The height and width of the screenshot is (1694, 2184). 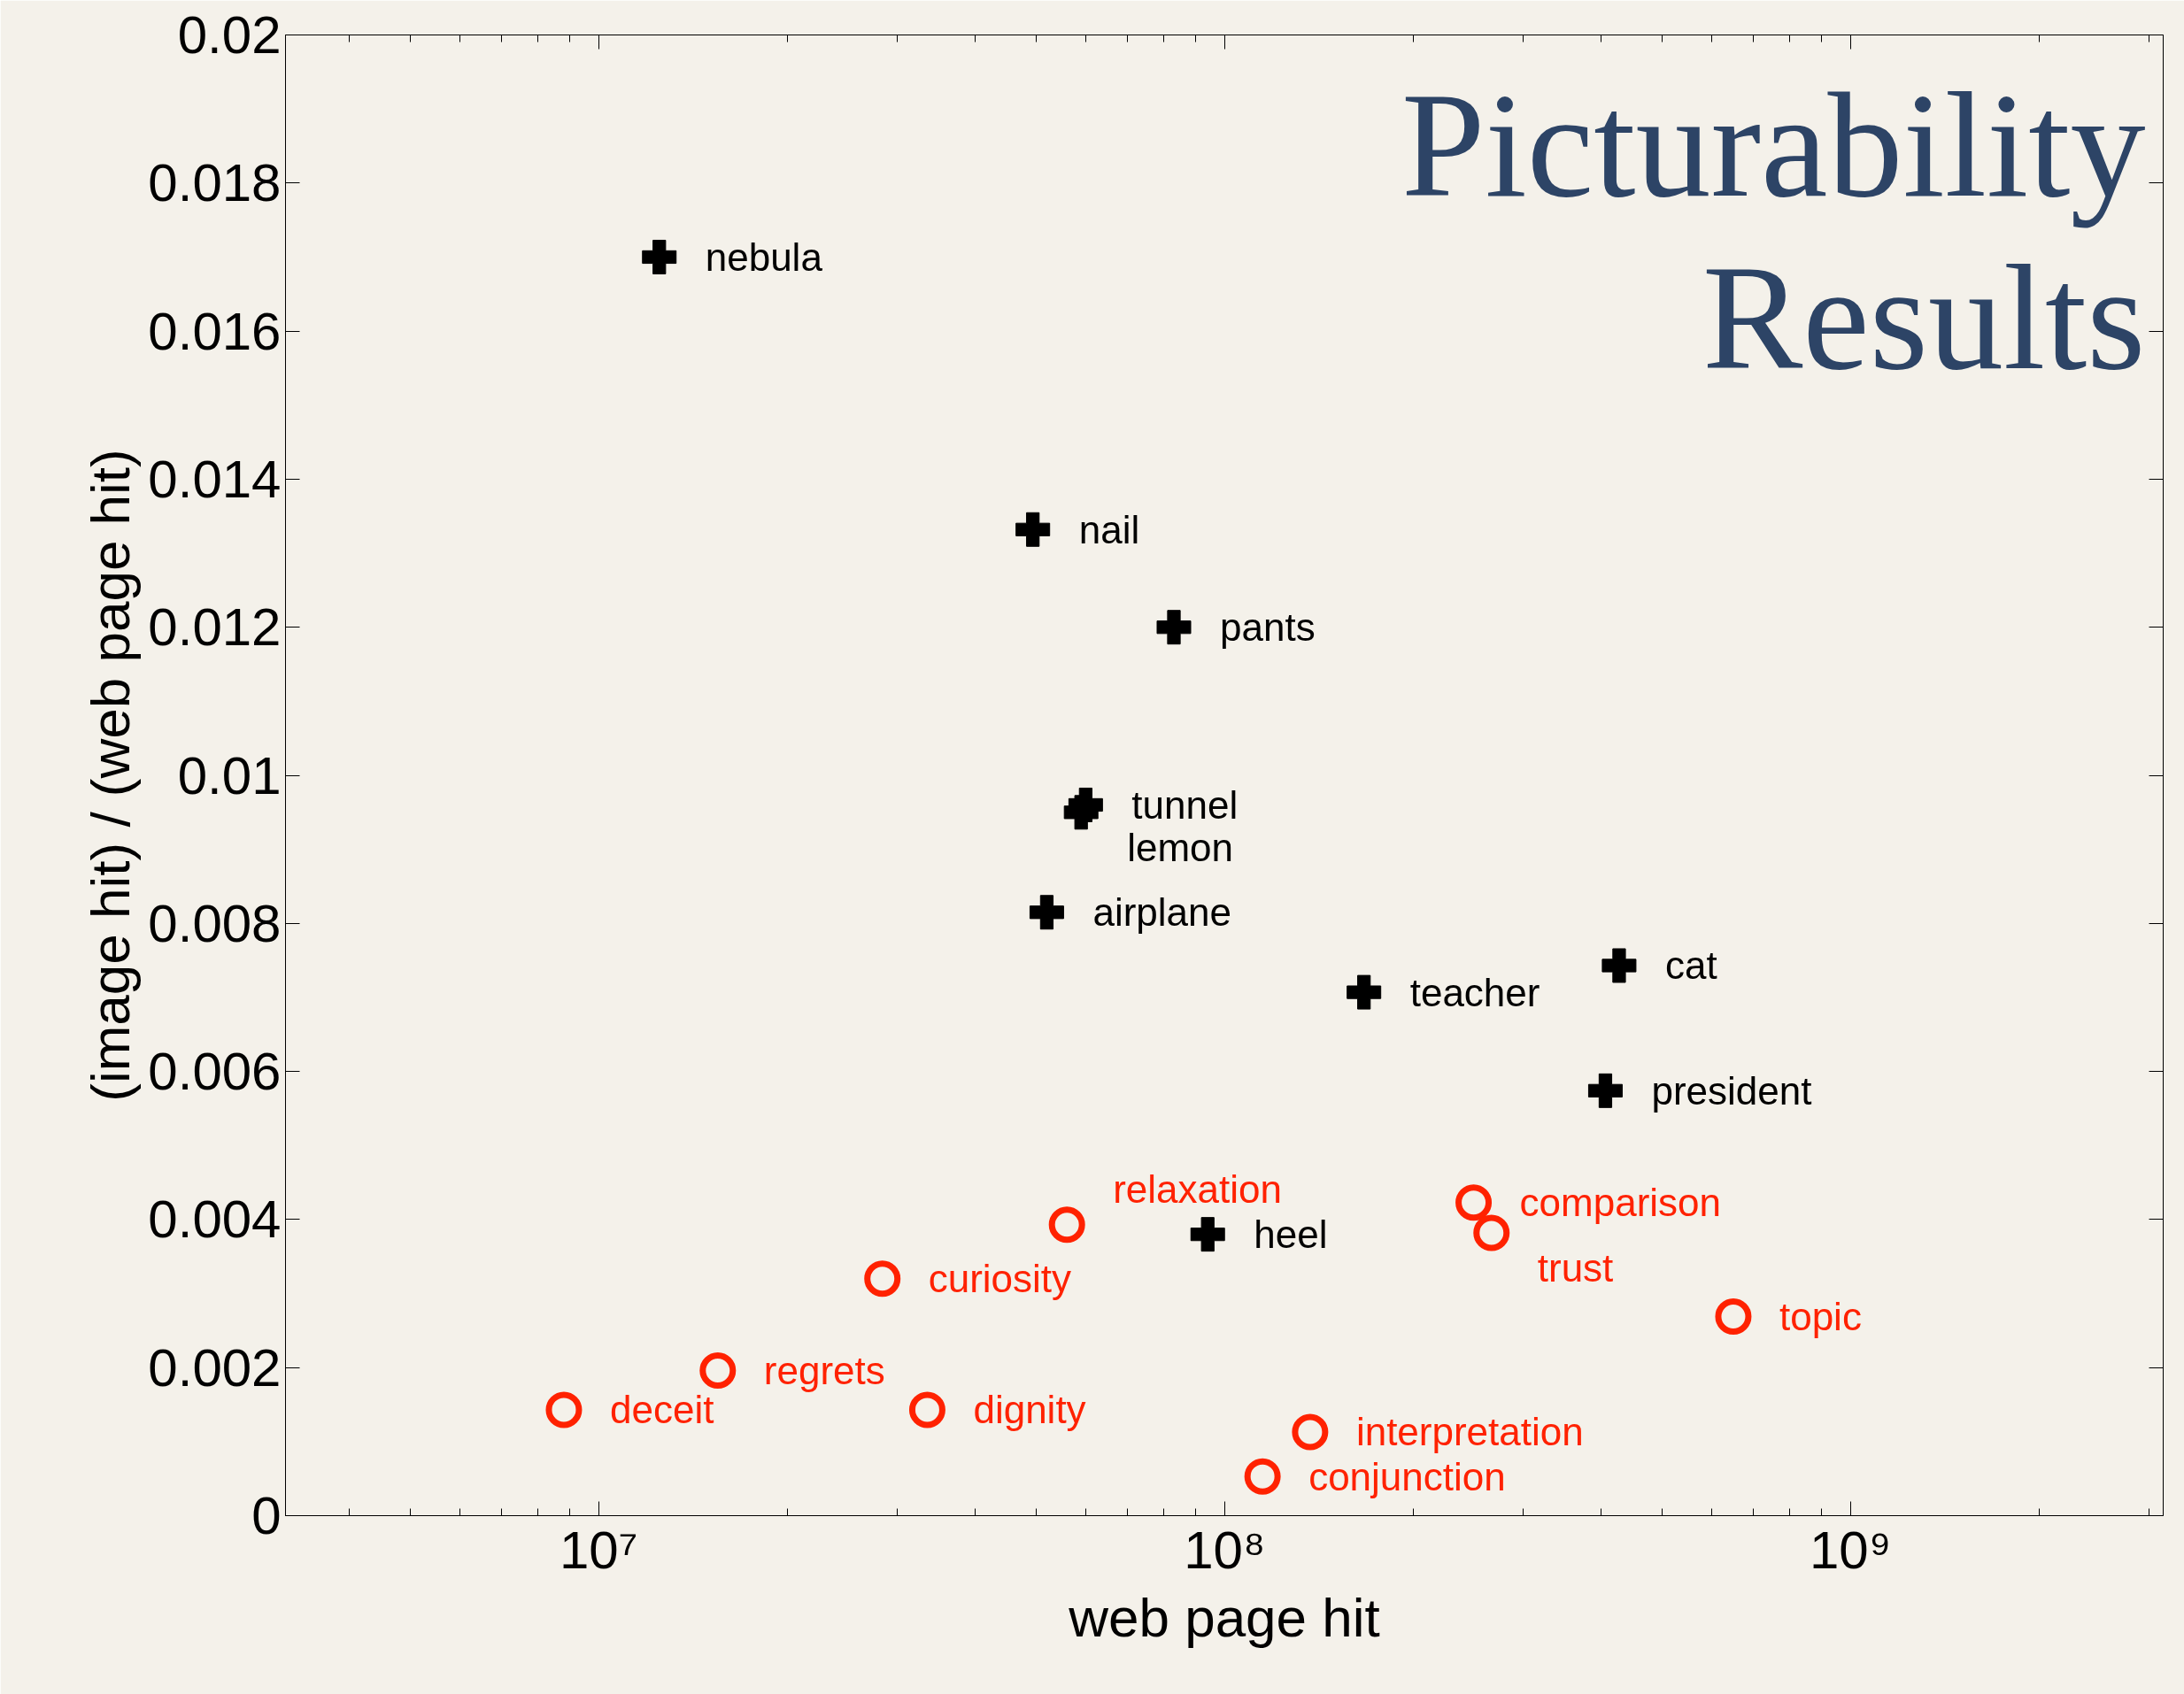 What do you see at coordinates (215, 1072) in the screenshot?
I see `y-tick-label: 0.006` at bounding box center [215, 1072].